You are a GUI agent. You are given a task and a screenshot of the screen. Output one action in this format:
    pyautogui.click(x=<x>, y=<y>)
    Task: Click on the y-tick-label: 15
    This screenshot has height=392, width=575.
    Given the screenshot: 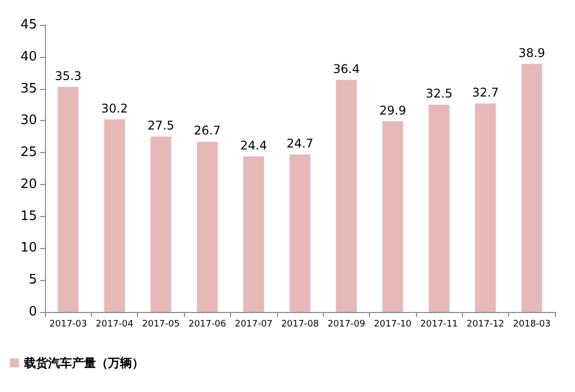 What is the action you would take?
    pyautogui.click(x=28, y=216)
    